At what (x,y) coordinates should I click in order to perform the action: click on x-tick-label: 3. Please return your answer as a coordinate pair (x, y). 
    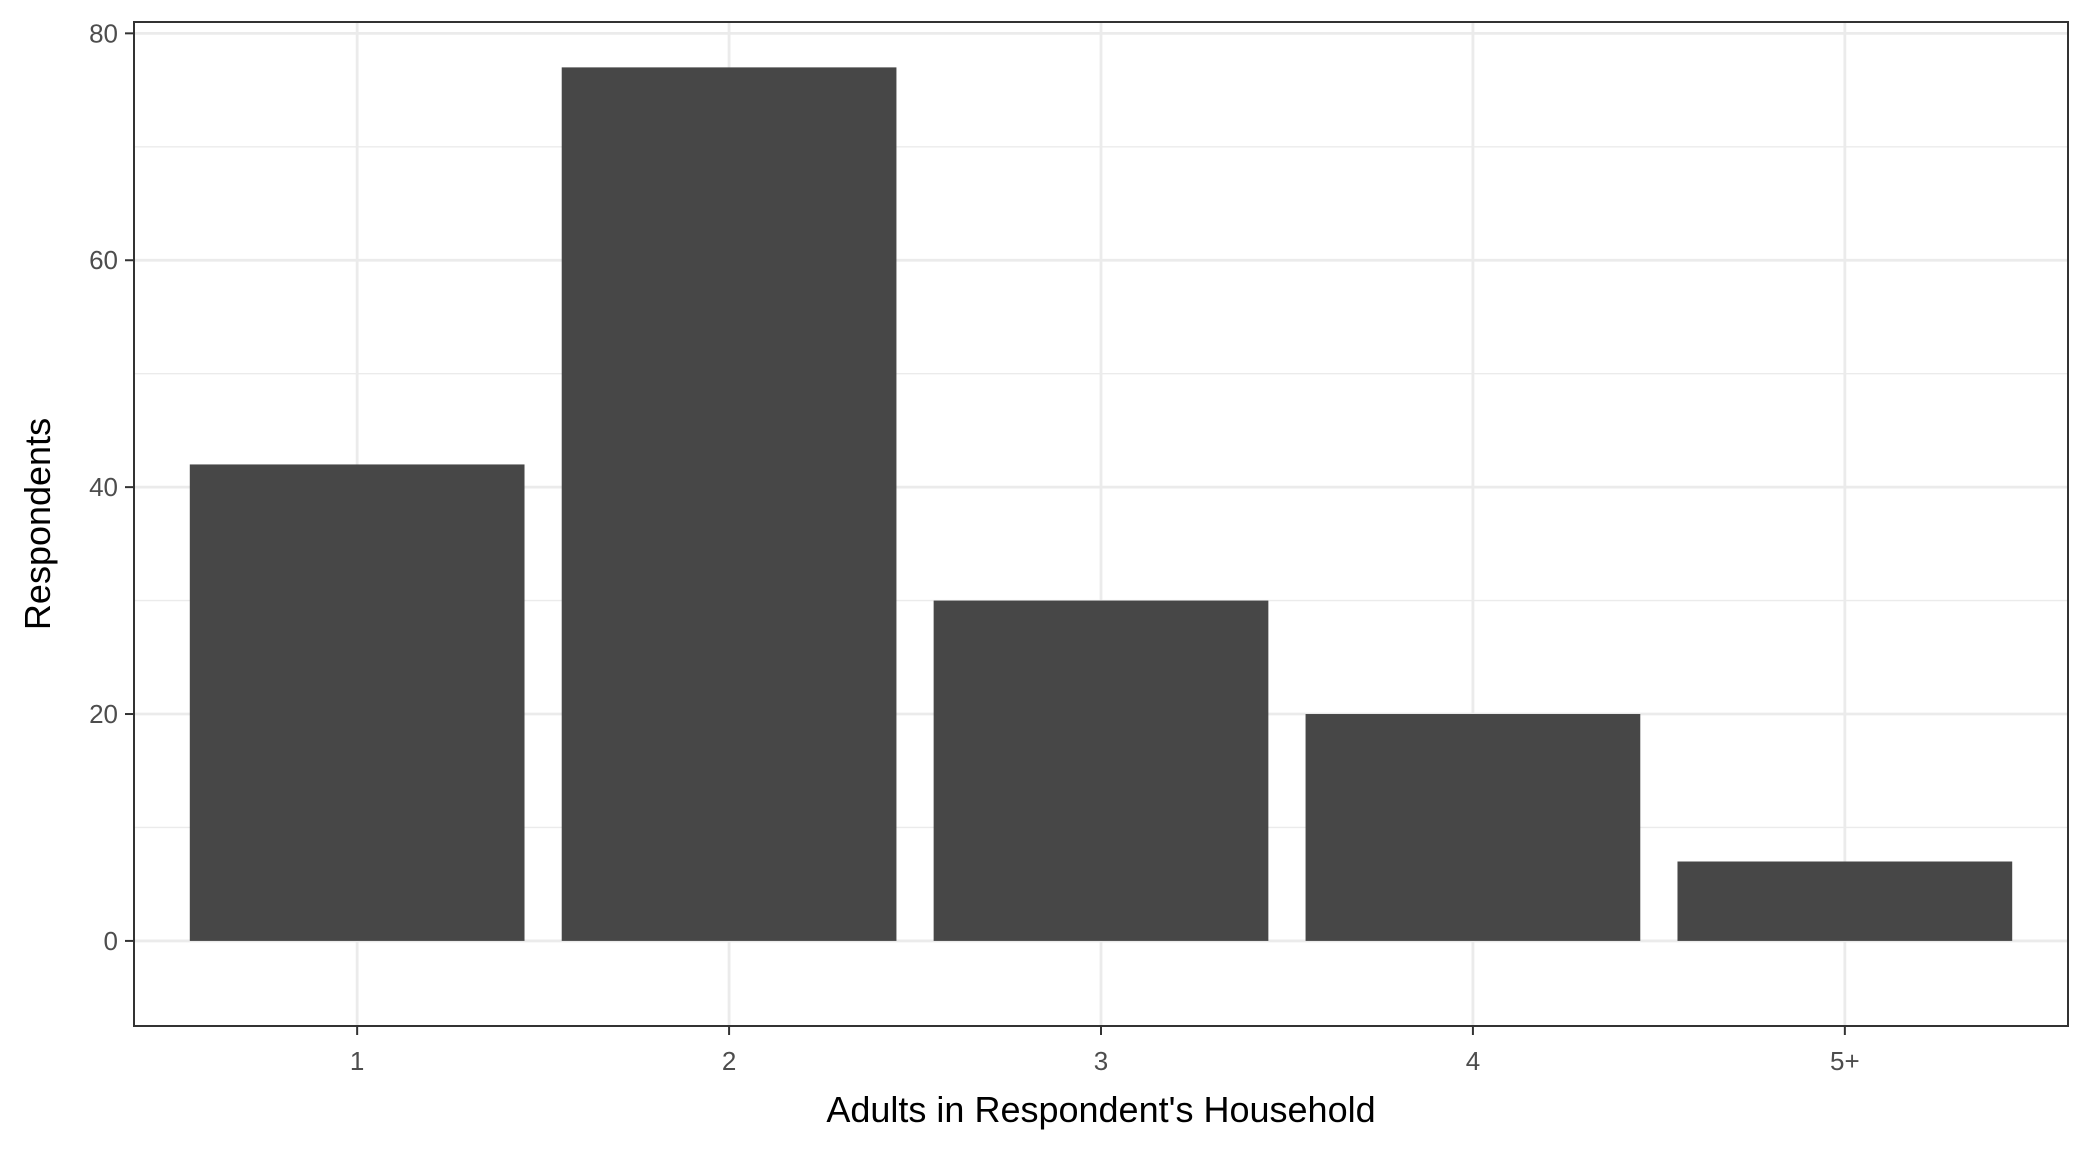
    Looking at the image, I should click on (1101, 1061).